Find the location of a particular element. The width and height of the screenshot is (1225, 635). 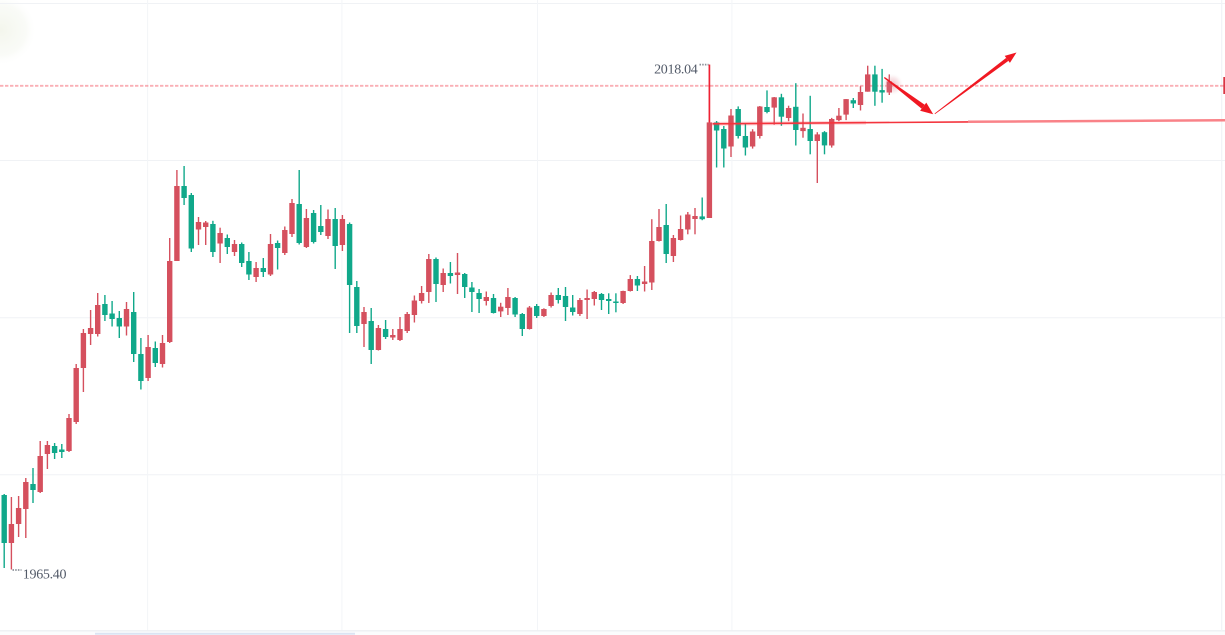

svg-text: 2018.04 is located at coordinates (676, 69).